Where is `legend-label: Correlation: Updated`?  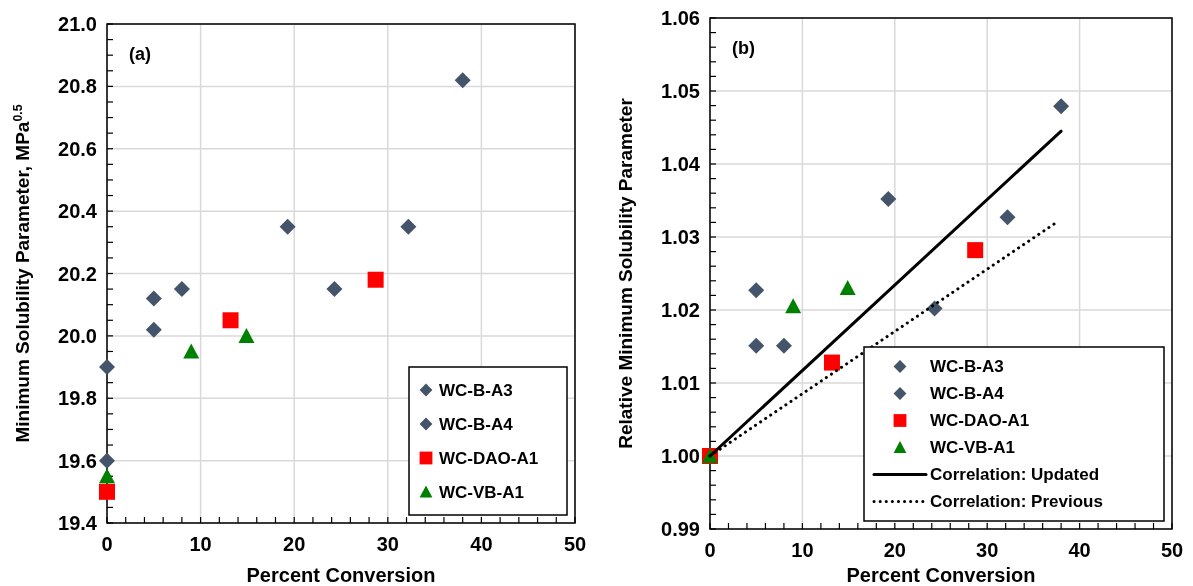 legend-label: Correlation: Updated is located at coordinates (1015, 475).